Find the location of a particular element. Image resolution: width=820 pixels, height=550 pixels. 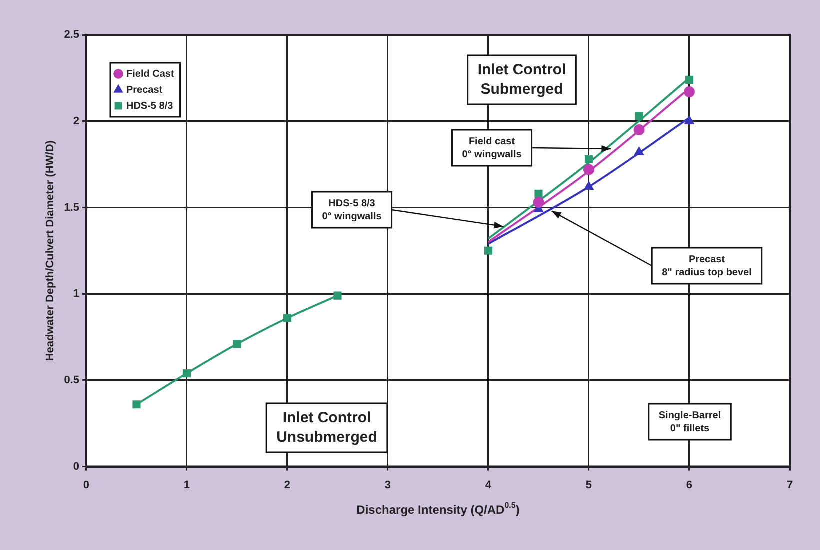

x-tick-label: 1 is located at coordinates (187, 485).